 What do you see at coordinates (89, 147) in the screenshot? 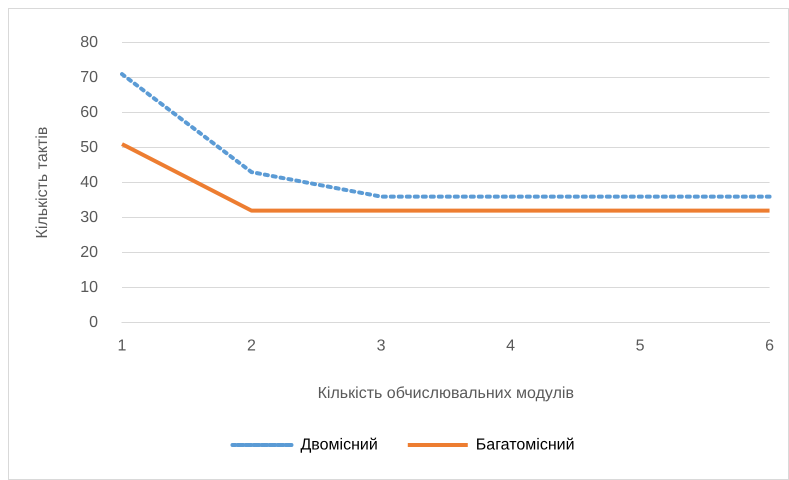
I see `y-tick-label: 50` at bounding box center [89, 147].